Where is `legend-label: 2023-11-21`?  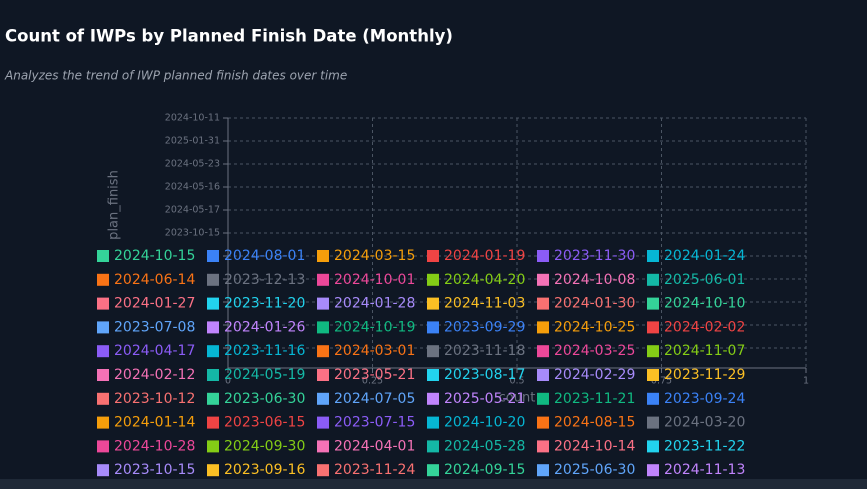
legend-label: 2023-11-21 is located at coordinates (594, 399).